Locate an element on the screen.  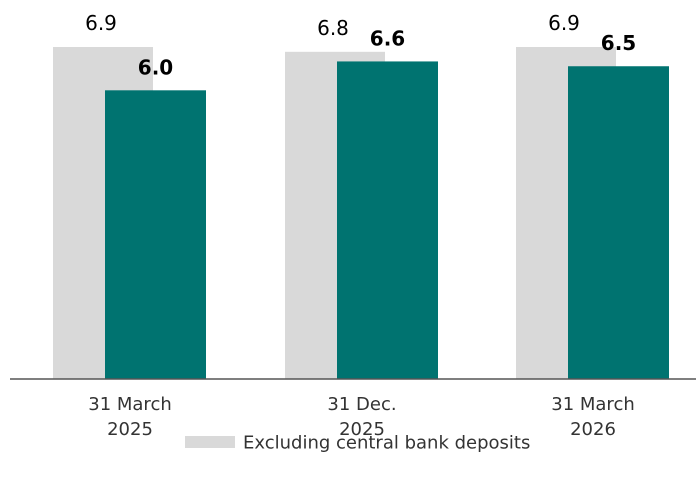
data-label-excluding-cb-deposits-31-dec-2025: 6.8 is located at coordinates (333, 28).